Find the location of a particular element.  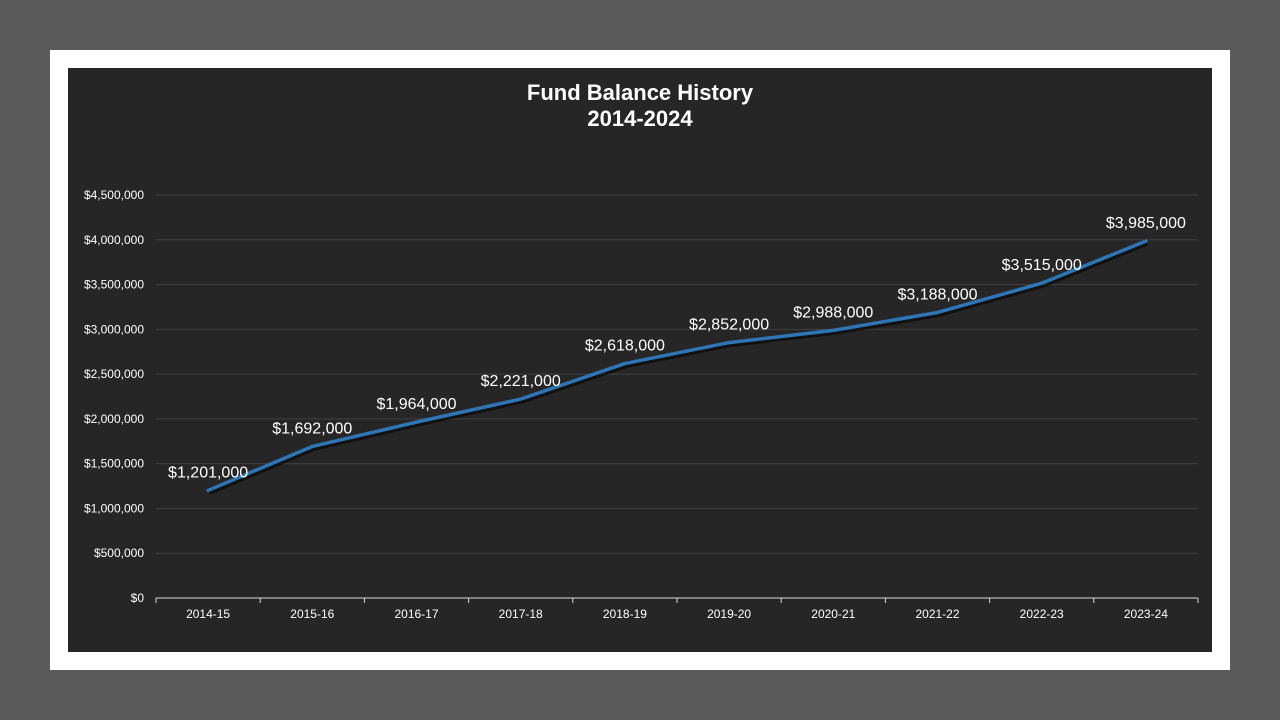

y-tick-label: $4,000,000 is located at coordinates (114, 240).